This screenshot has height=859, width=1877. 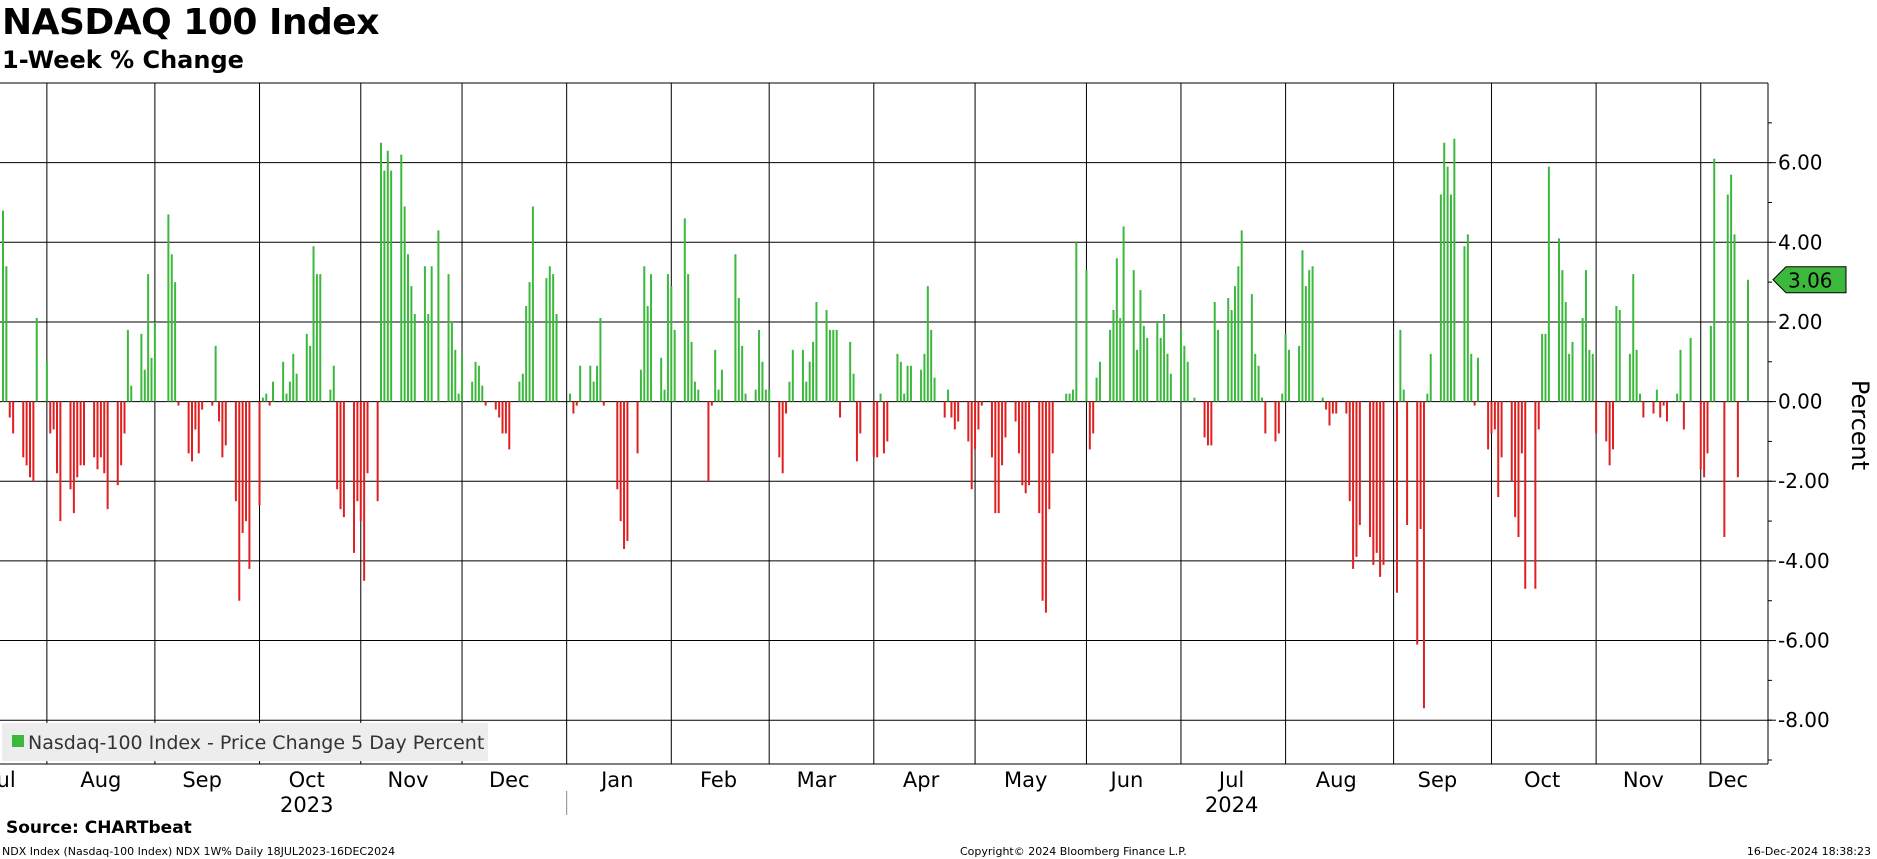 I want to click on y-tick-label: -8.00, so click(x=1804, y=720).